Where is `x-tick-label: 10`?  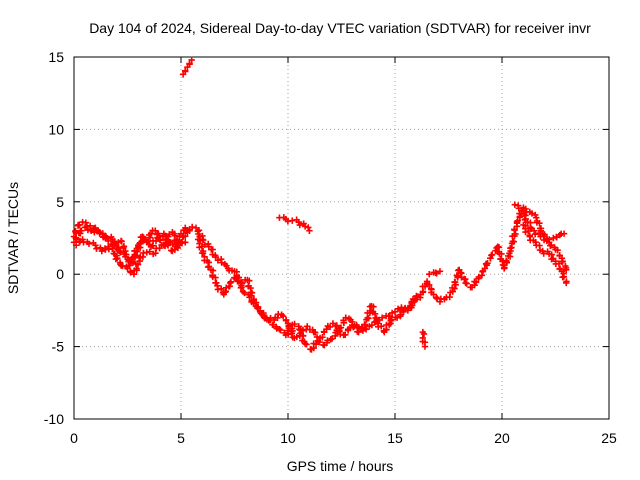
x-tick-label: 10 is located at coordinates (288, 438).